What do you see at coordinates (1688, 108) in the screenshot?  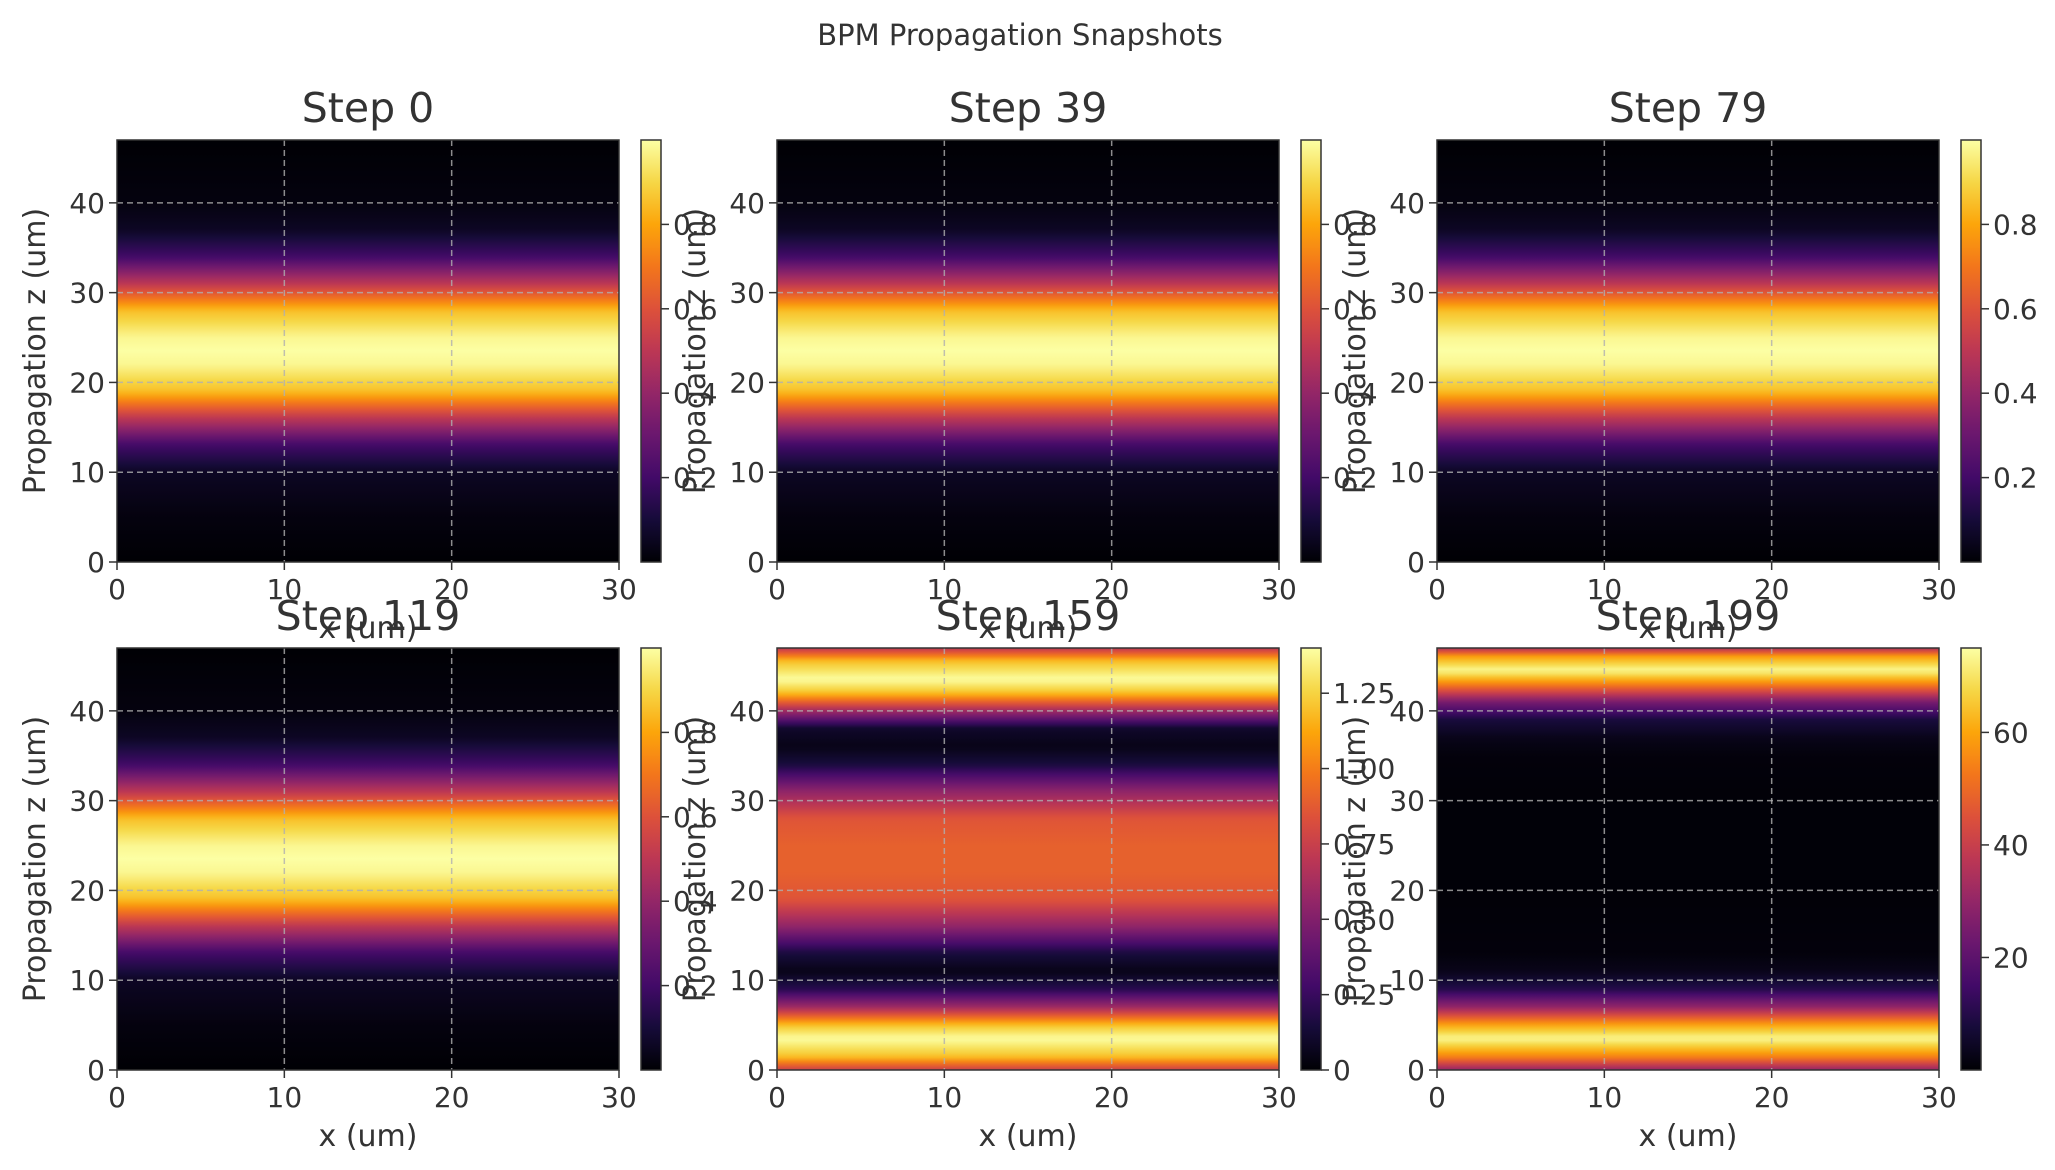 I see `panel-title: Step 79` at bounding box center [1688, 108].